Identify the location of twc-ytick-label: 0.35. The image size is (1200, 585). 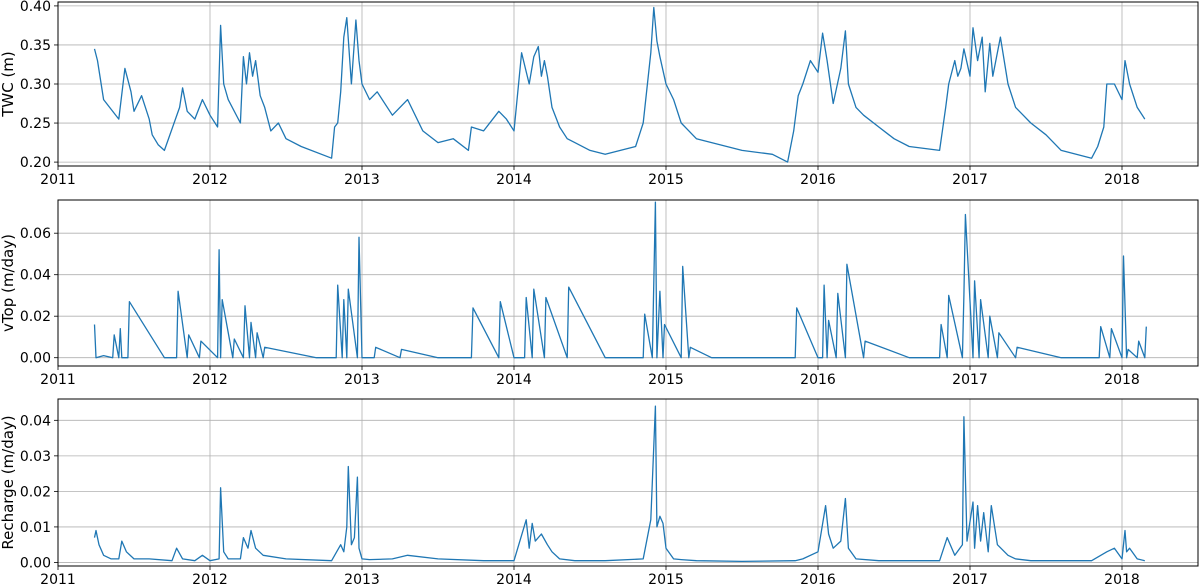
(35, 46).